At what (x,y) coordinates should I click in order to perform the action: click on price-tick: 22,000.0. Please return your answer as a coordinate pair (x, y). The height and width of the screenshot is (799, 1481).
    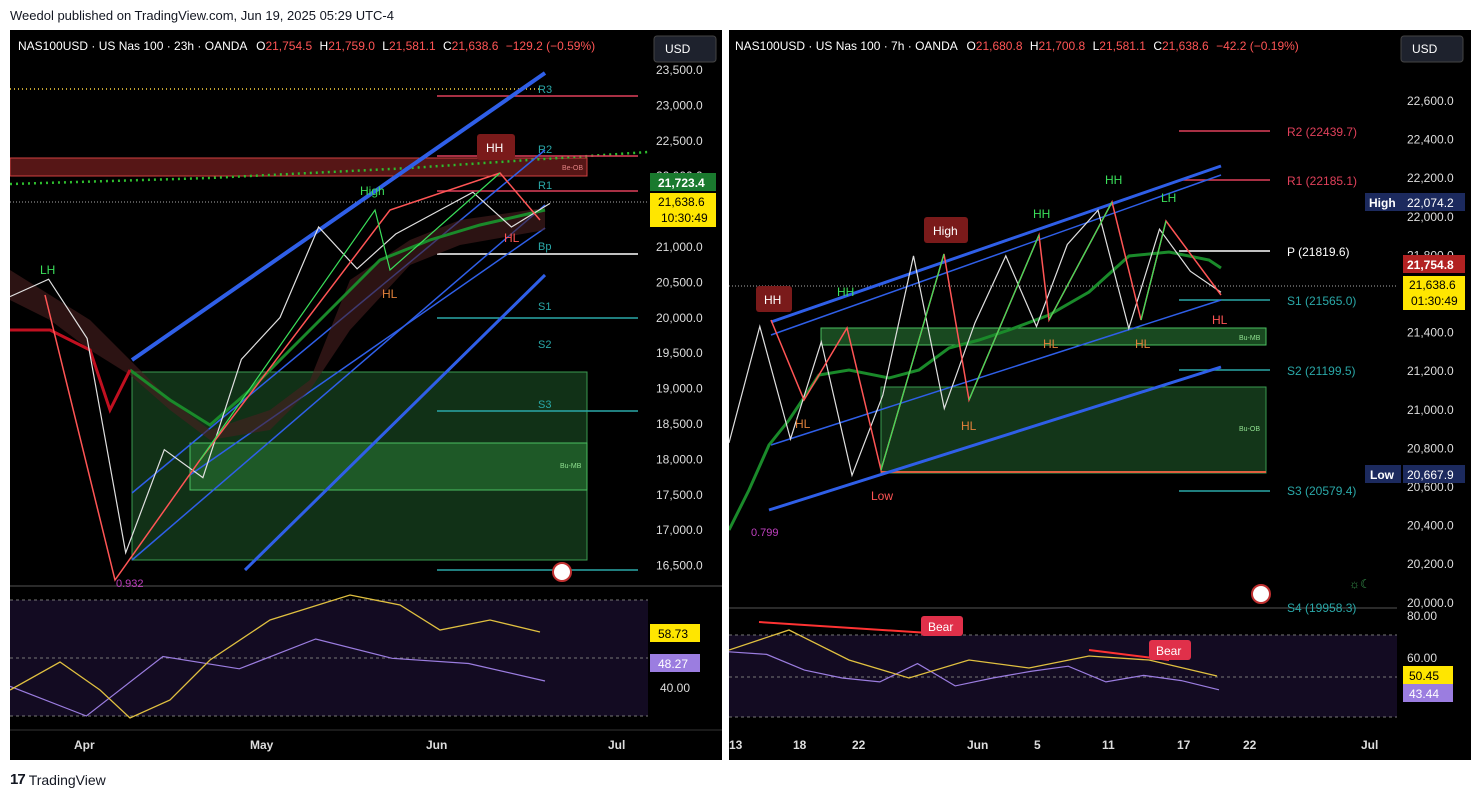
    Looking at the image, I should click on (1430, 217).